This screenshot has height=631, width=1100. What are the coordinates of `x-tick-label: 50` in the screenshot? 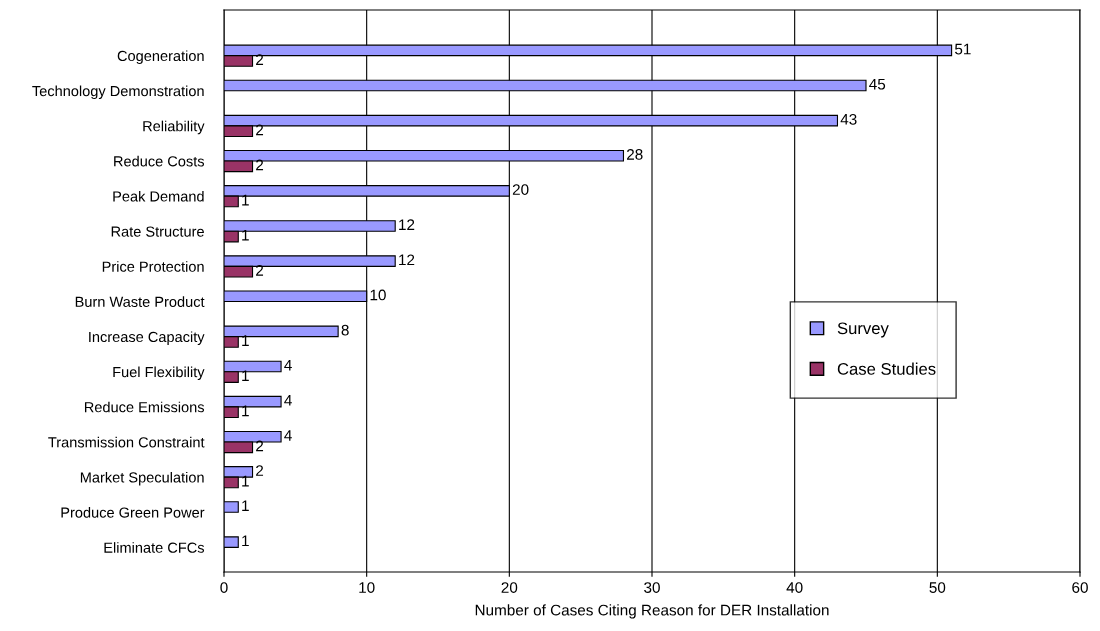 It's located at (937, 587).